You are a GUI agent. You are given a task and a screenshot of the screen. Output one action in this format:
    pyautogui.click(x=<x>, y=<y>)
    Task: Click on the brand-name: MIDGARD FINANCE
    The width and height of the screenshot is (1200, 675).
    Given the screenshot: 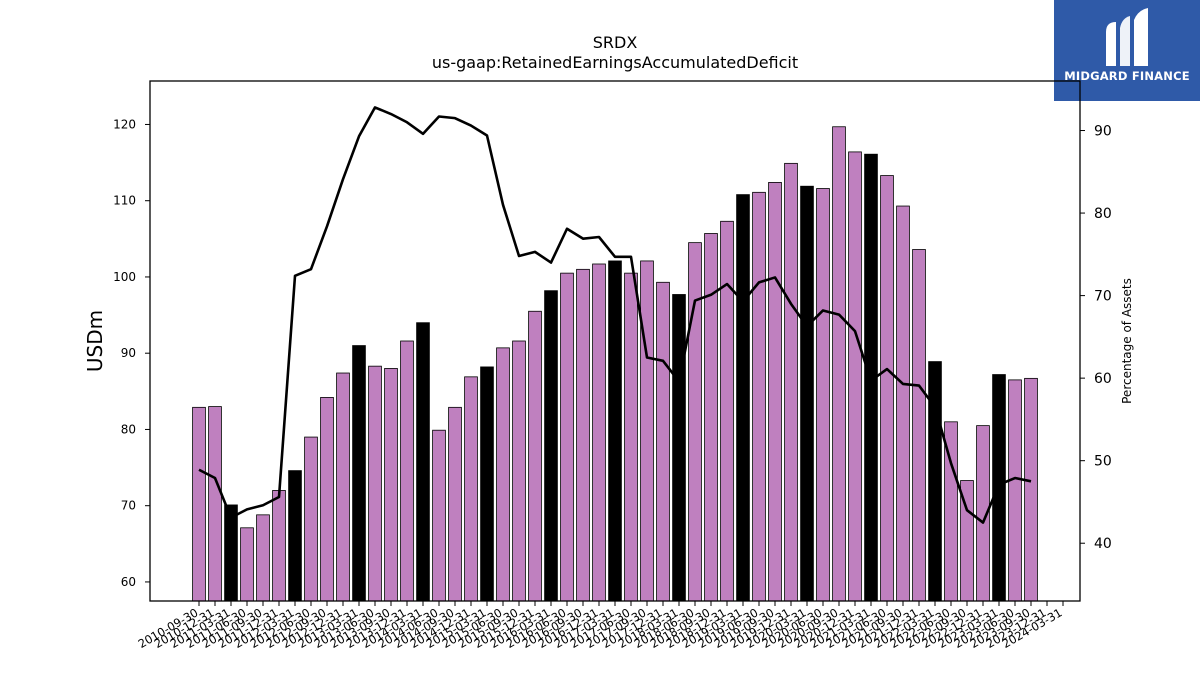 What is the action you would take?
    pyautogui.click(x=1127, y=76)
    